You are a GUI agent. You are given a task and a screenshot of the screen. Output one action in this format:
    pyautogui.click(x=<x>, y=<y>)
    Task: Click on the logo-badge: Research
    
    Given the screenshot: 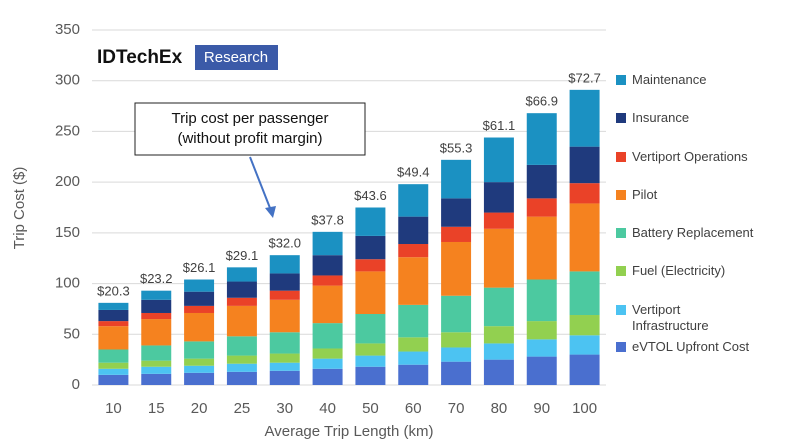 What is the action you would take?
    pyautogui.click(x=236, y=57)
    